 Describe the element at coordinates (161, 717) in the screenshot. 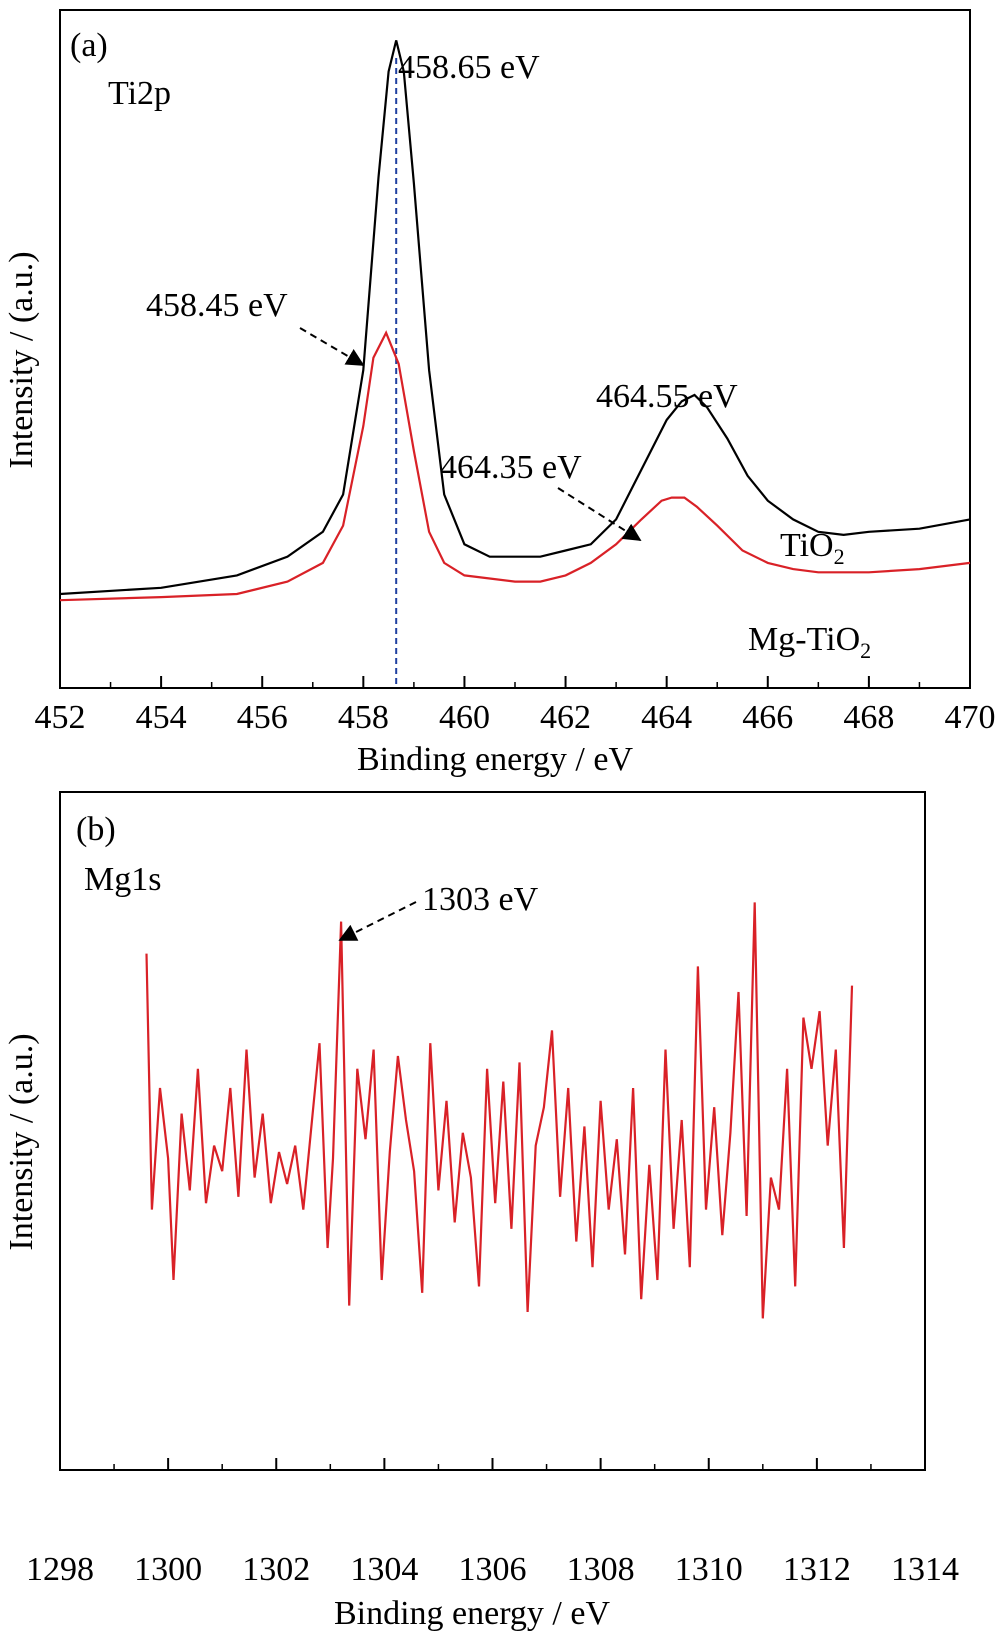

I see `x-tick-label: 454` at that location.